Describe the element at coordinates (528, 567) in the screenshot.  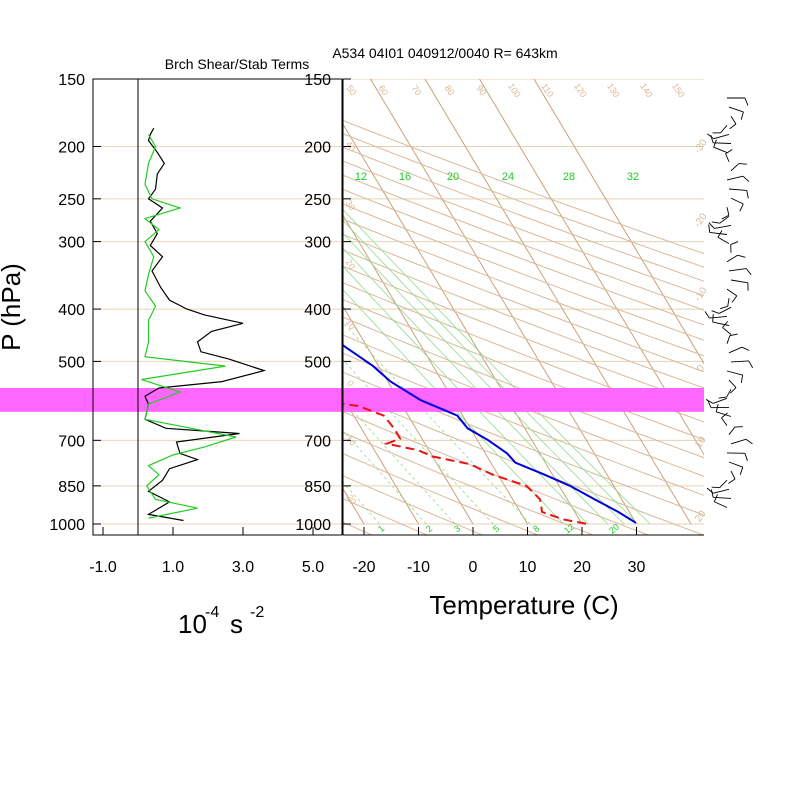
I see `temperature-tick-label: 10` at that location.